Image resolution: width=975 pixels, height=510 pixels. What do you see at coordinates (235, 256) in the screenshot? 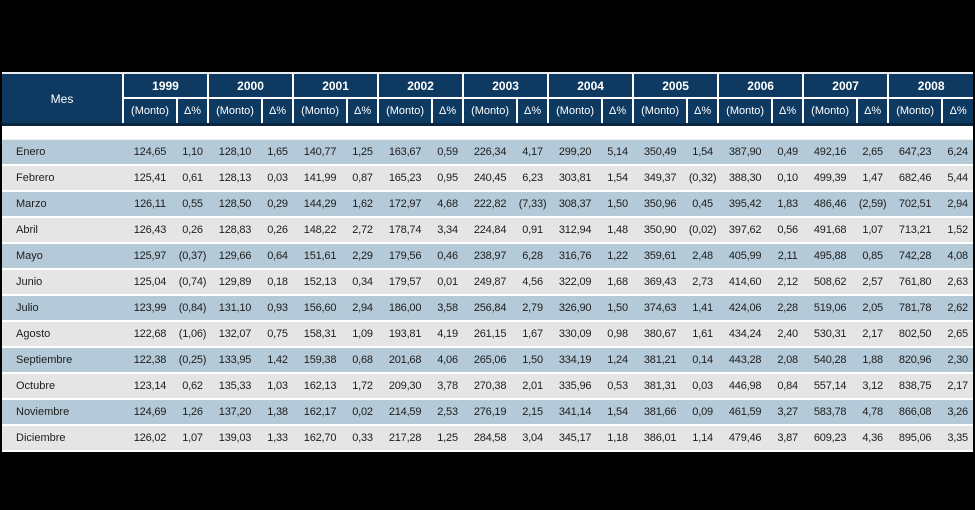
I see `monto-cell-2000: 129,66` at bounding box center [235, 256].